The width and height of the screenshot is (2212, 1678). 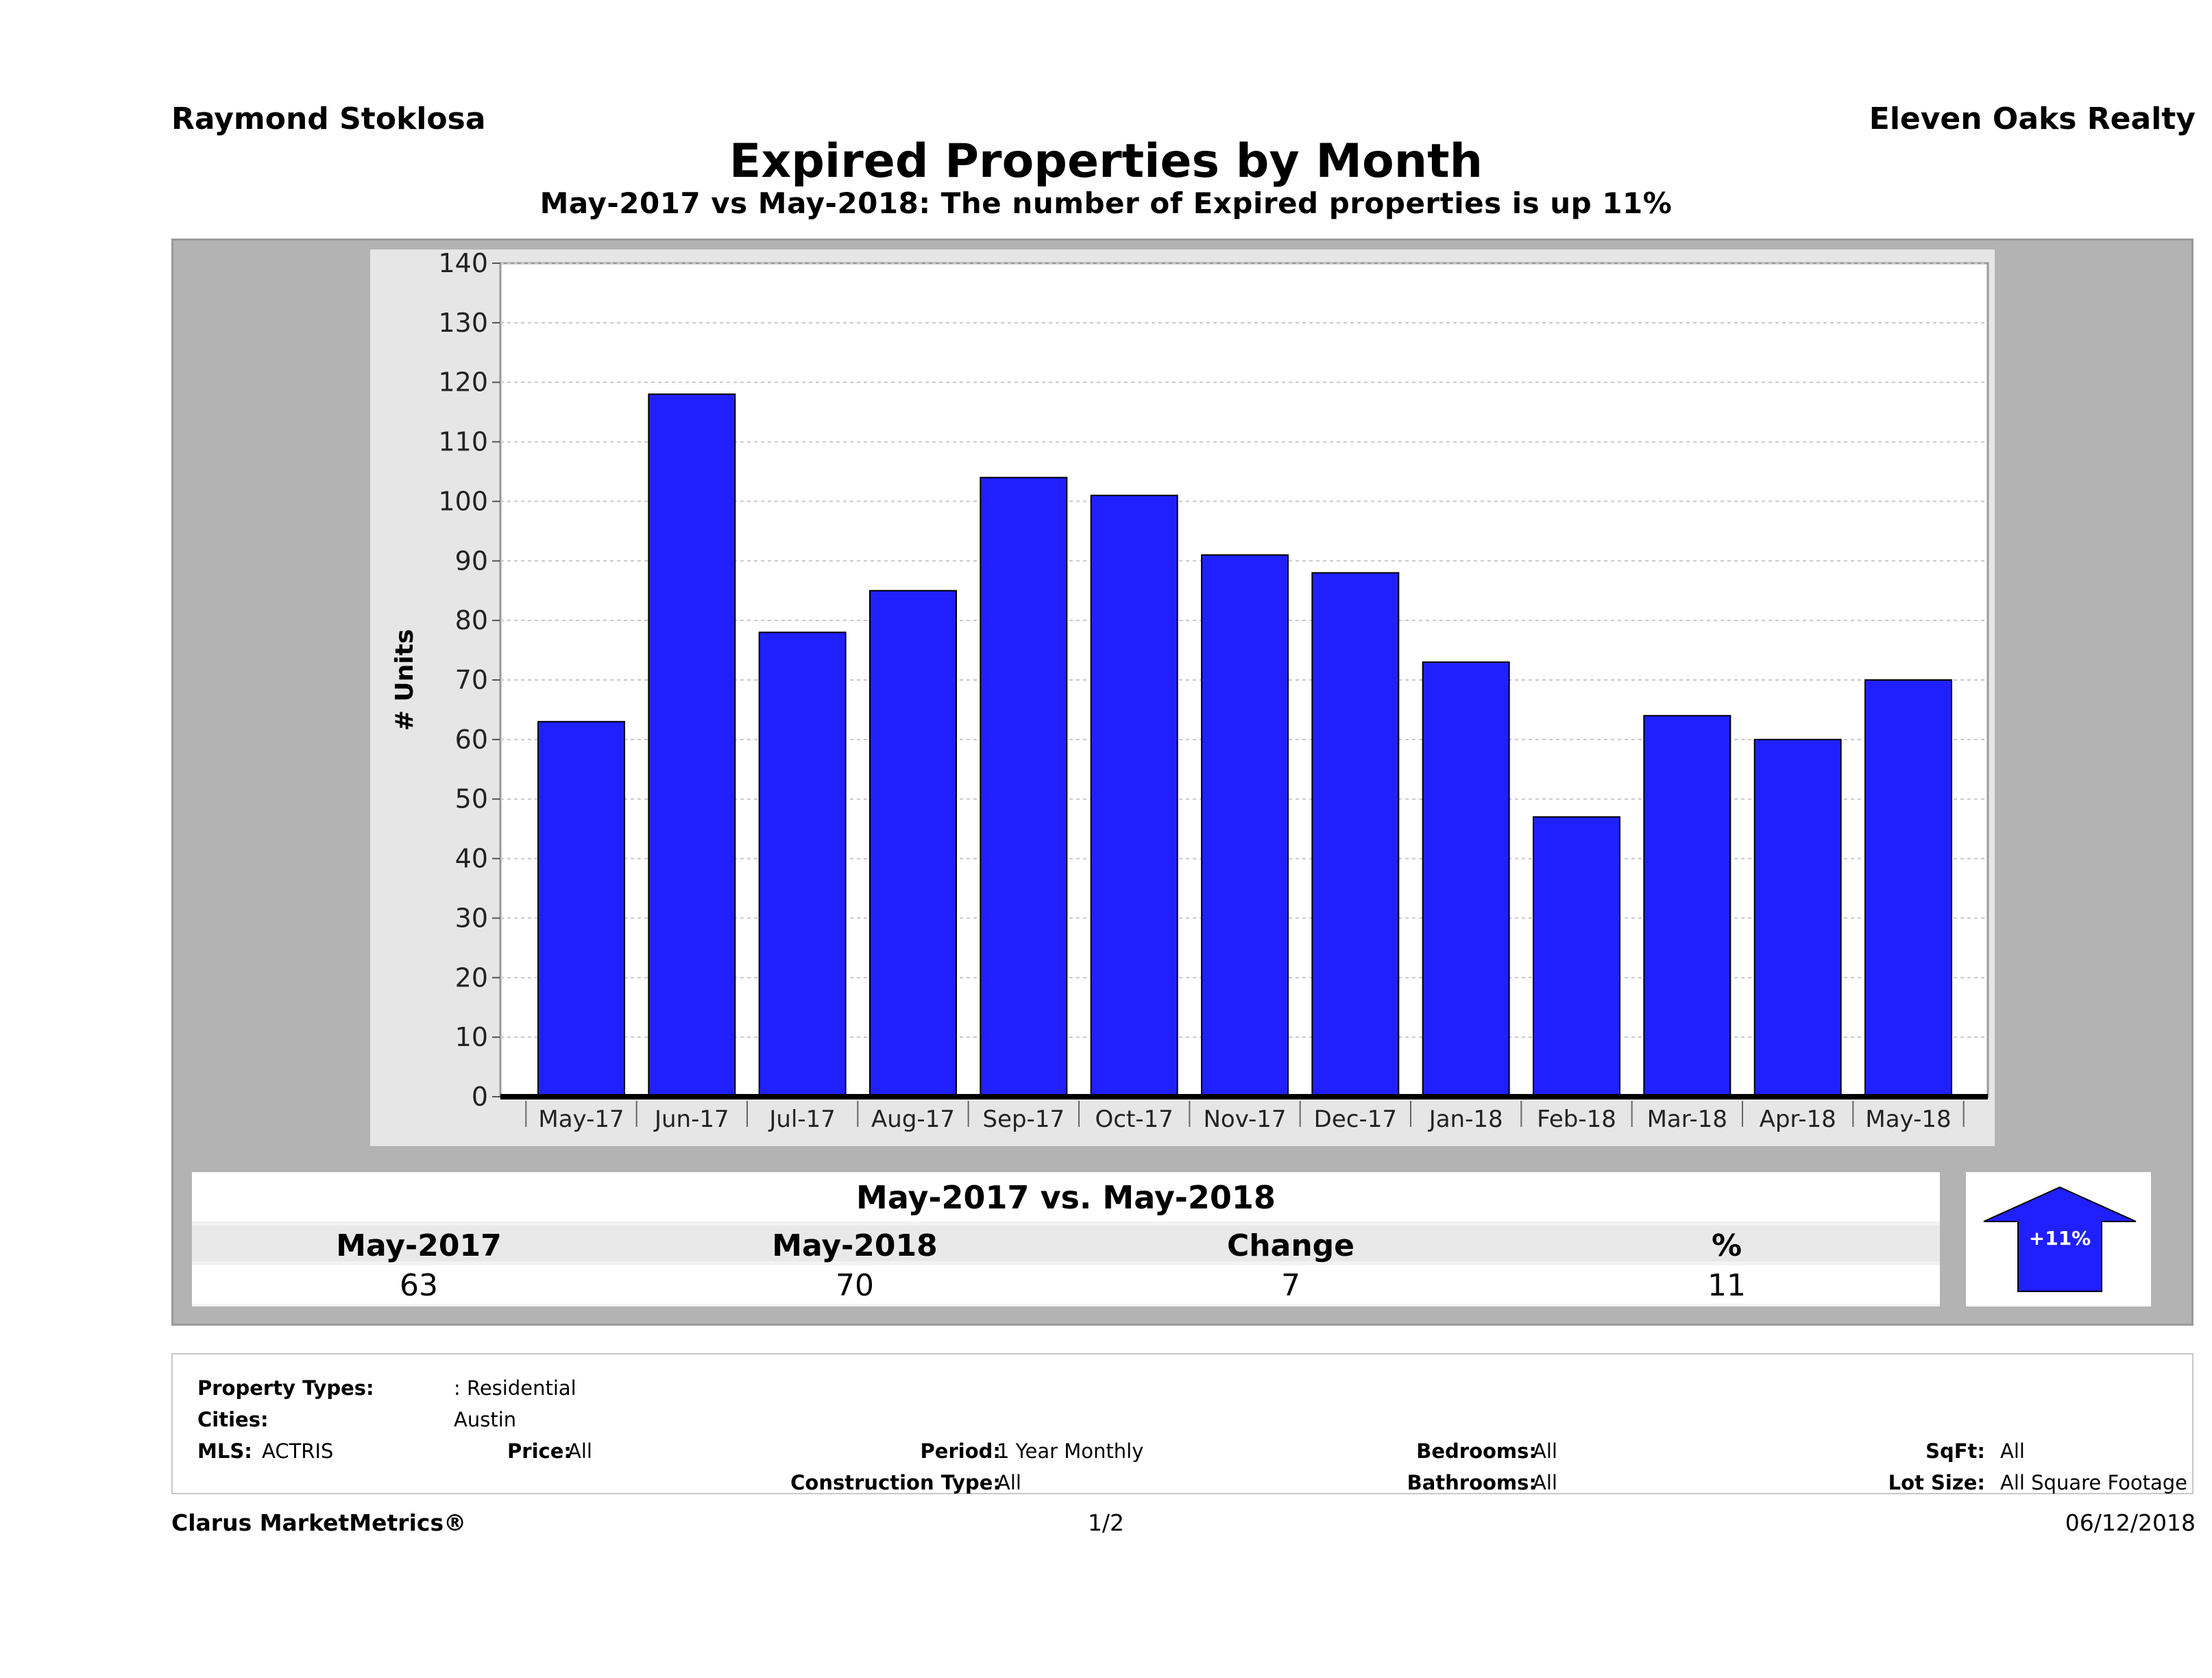 What do you see at coordinates (1106, 1522) in the screenshot?
I see `page-number: 1/2` at bounding box center [1106, 1522].